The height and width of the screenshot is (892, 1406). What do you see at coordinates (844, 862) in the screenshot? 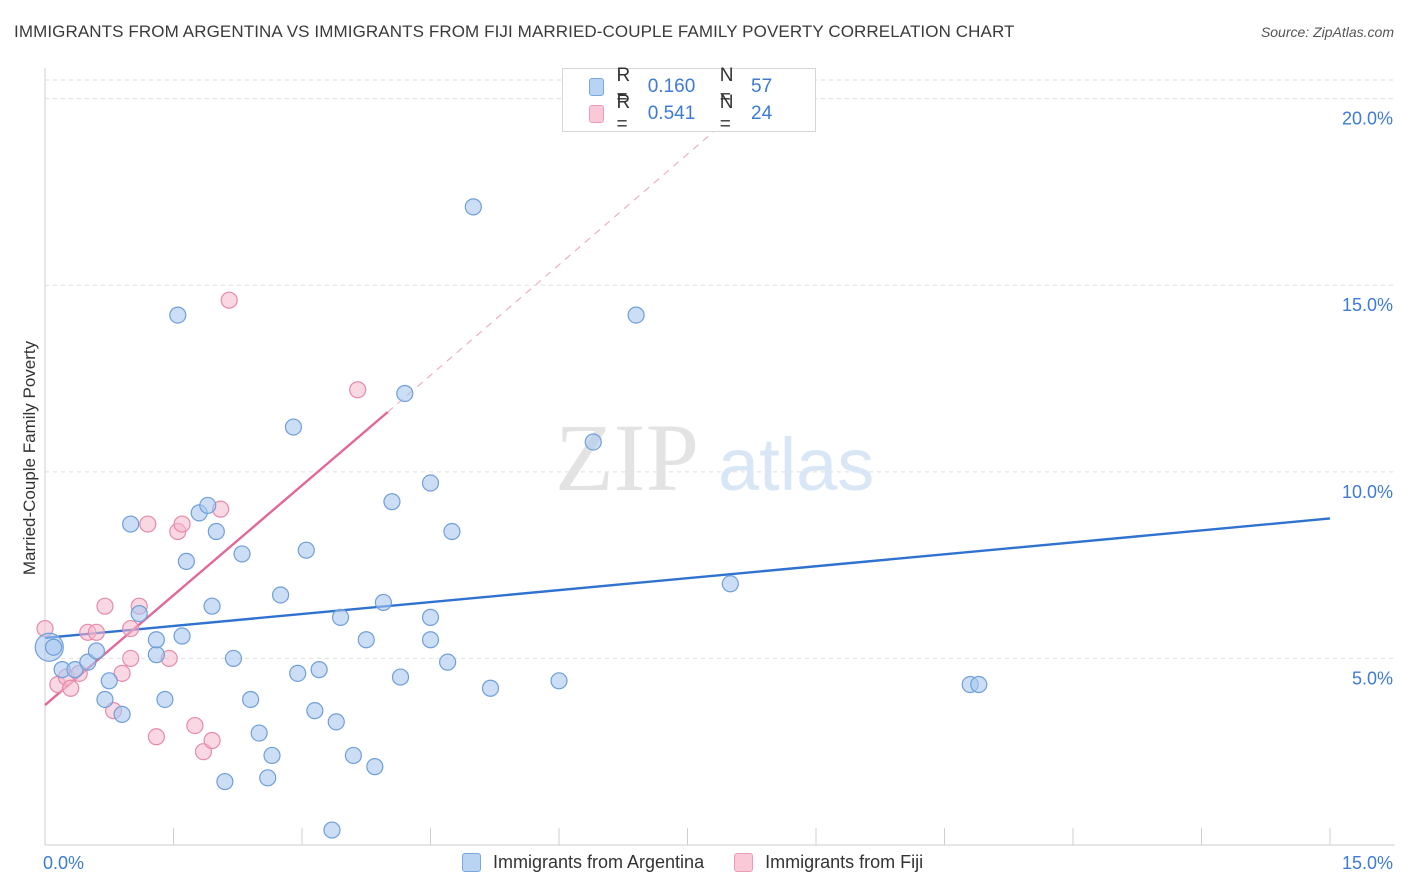
I see `legend-label-fiji: Immigrants from Fiji` at bounding box center [844, 862].